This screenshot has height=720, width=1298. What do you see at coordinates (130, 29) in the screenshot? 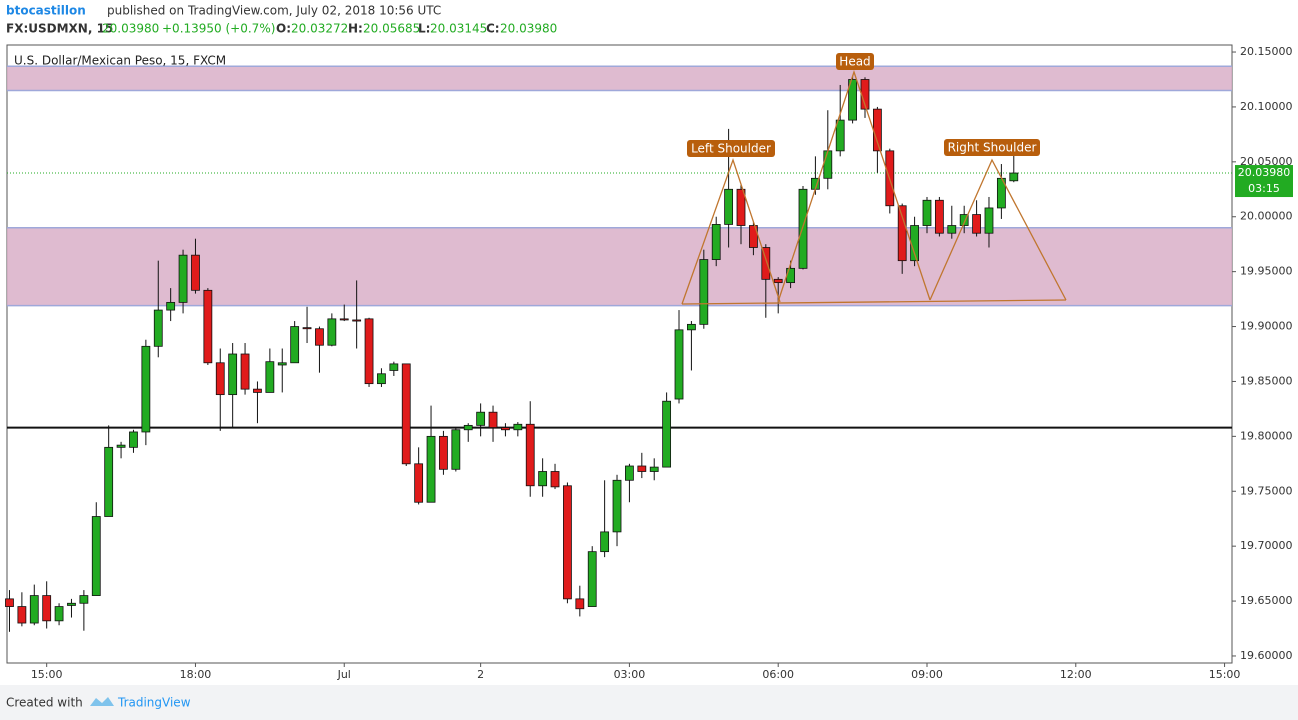
I see `last: 20.03980` at bounding box center [130, 29].